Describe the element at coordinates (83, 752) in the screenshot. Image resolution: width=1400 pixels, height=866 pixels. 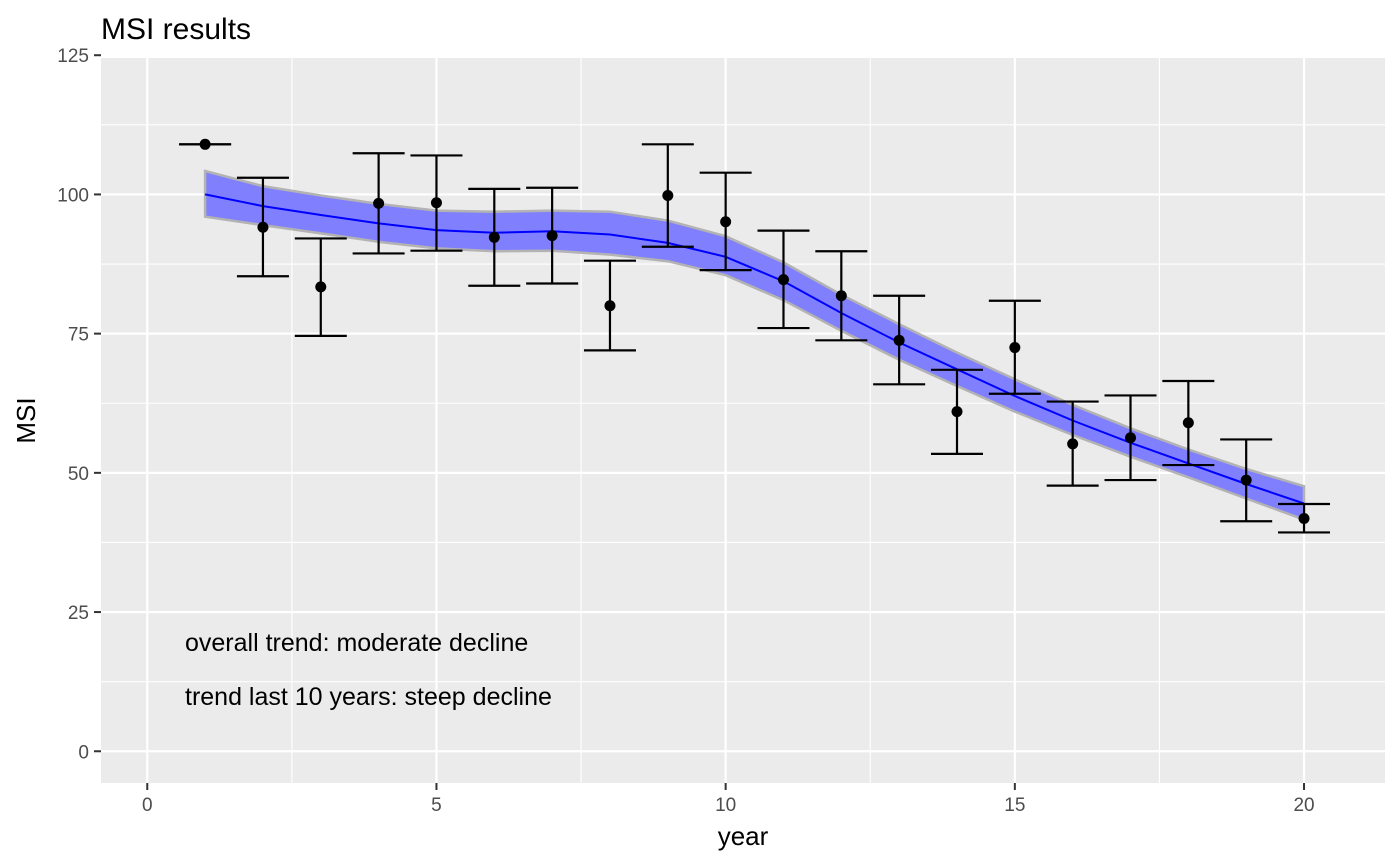
I see `y-tick-label: 0` at that location.